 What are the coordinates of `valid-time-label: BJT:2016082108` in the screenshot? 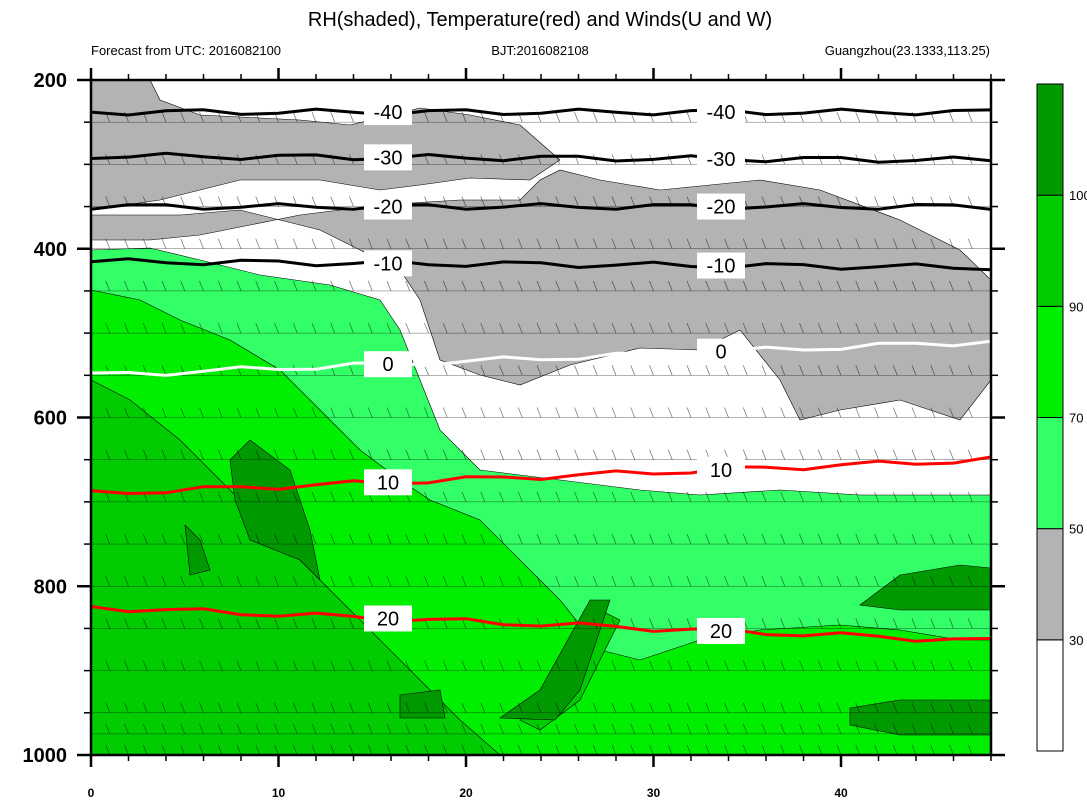 It's located at (540, 50).